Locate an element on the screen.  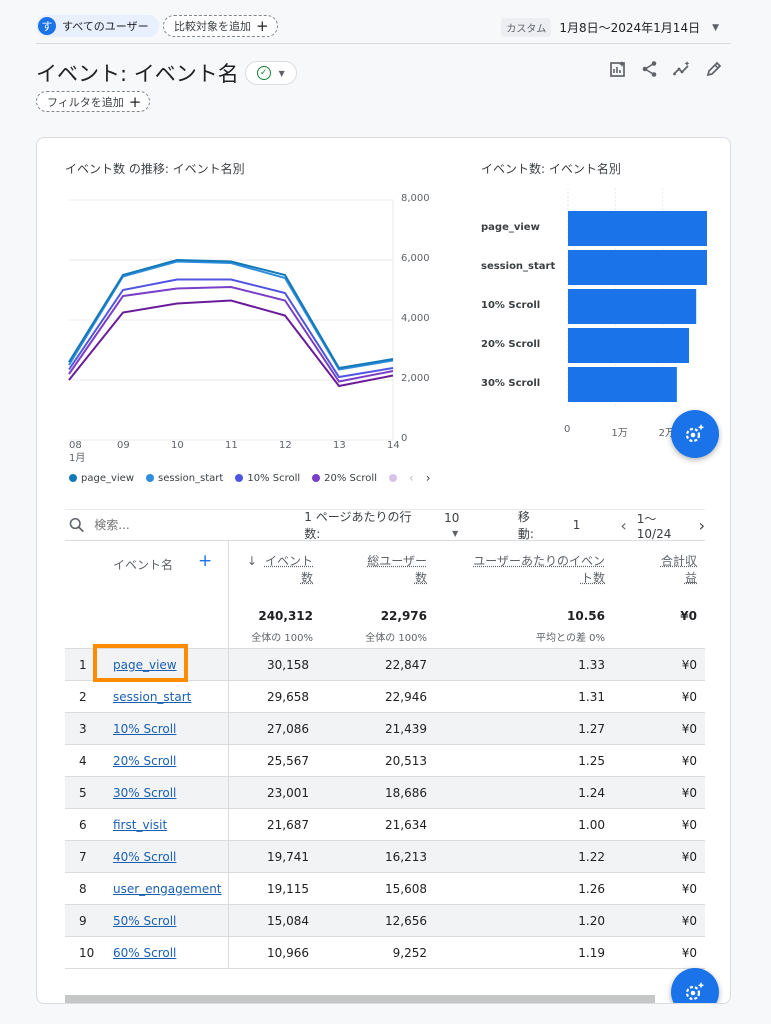
add-comparison-chip: 比較対象を追加 + is located at coordinates (220, 26).